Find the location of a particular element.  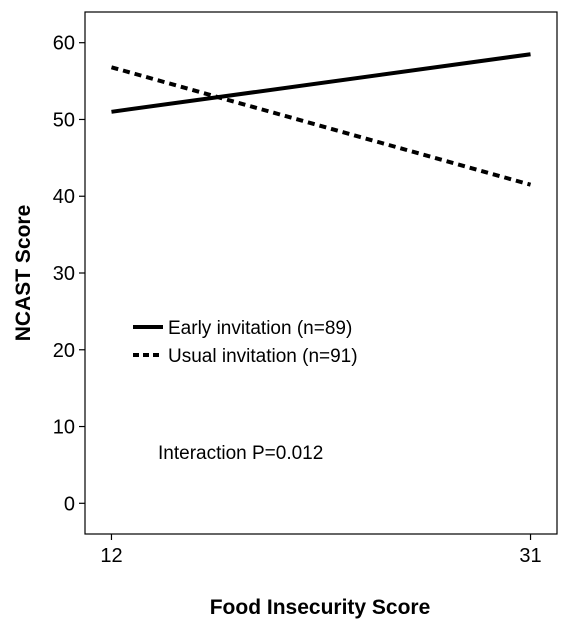

y-tick-label: 30 is located at coordinates (64, 274).